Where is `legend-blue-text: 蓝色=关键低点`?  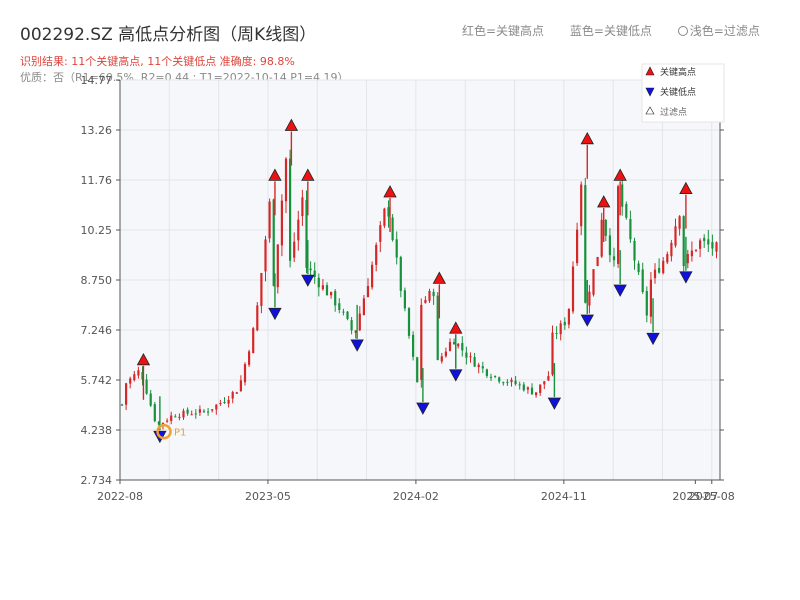
legend-blue-text: 蓝色=关键低点 is located at coordinates (610, 31).